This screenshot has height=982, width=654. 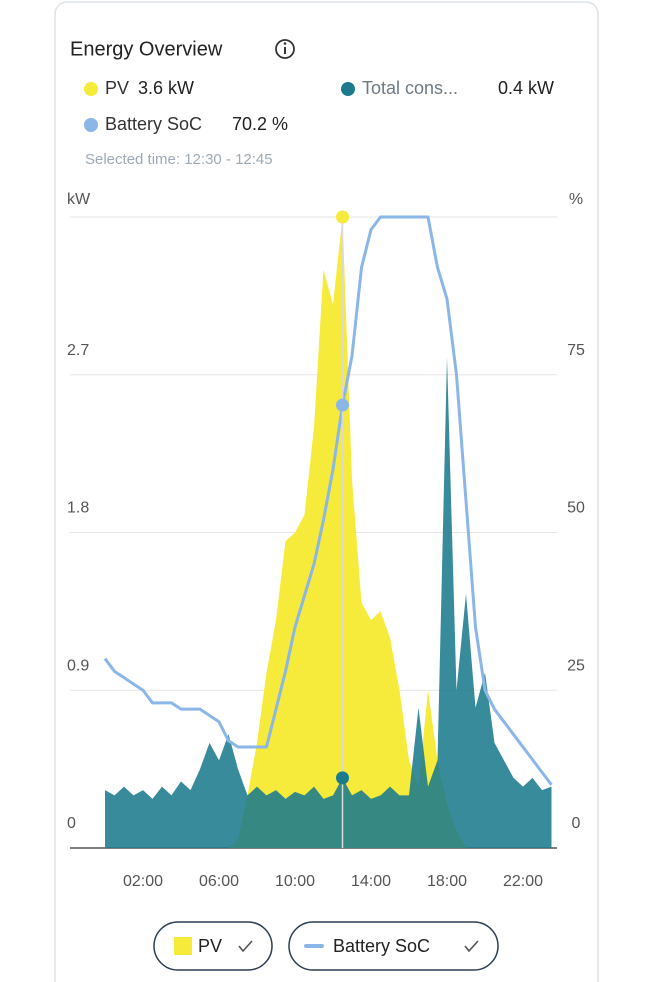 What do you see at coordinates (295, 881) in the screenshot?
I see `x-tick-label: 10:00` at bounding box center [295, 881].